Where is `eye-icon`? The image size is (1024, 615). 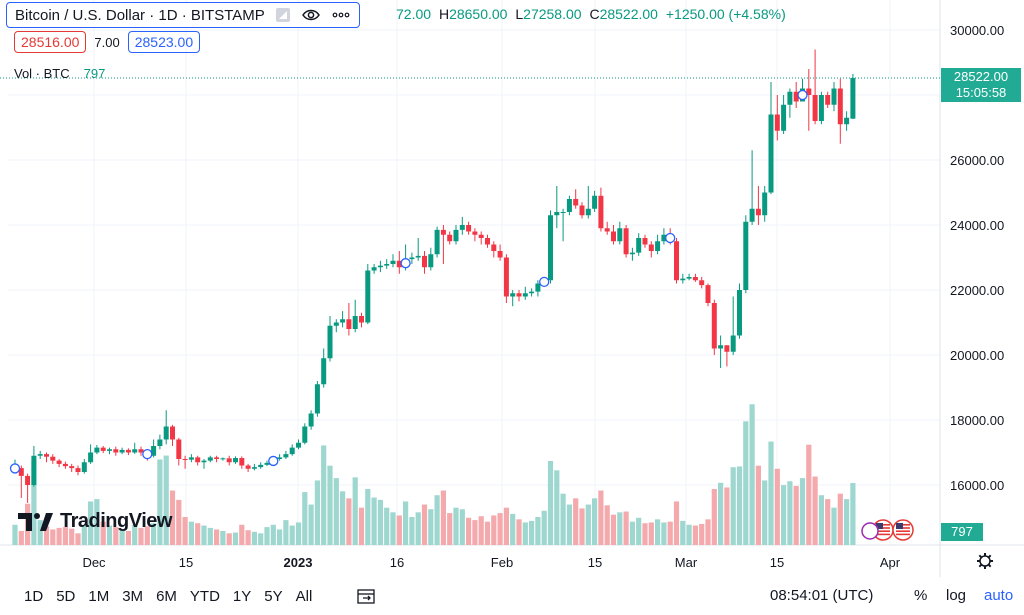 eye-icon is located at coordinates (311, 15).